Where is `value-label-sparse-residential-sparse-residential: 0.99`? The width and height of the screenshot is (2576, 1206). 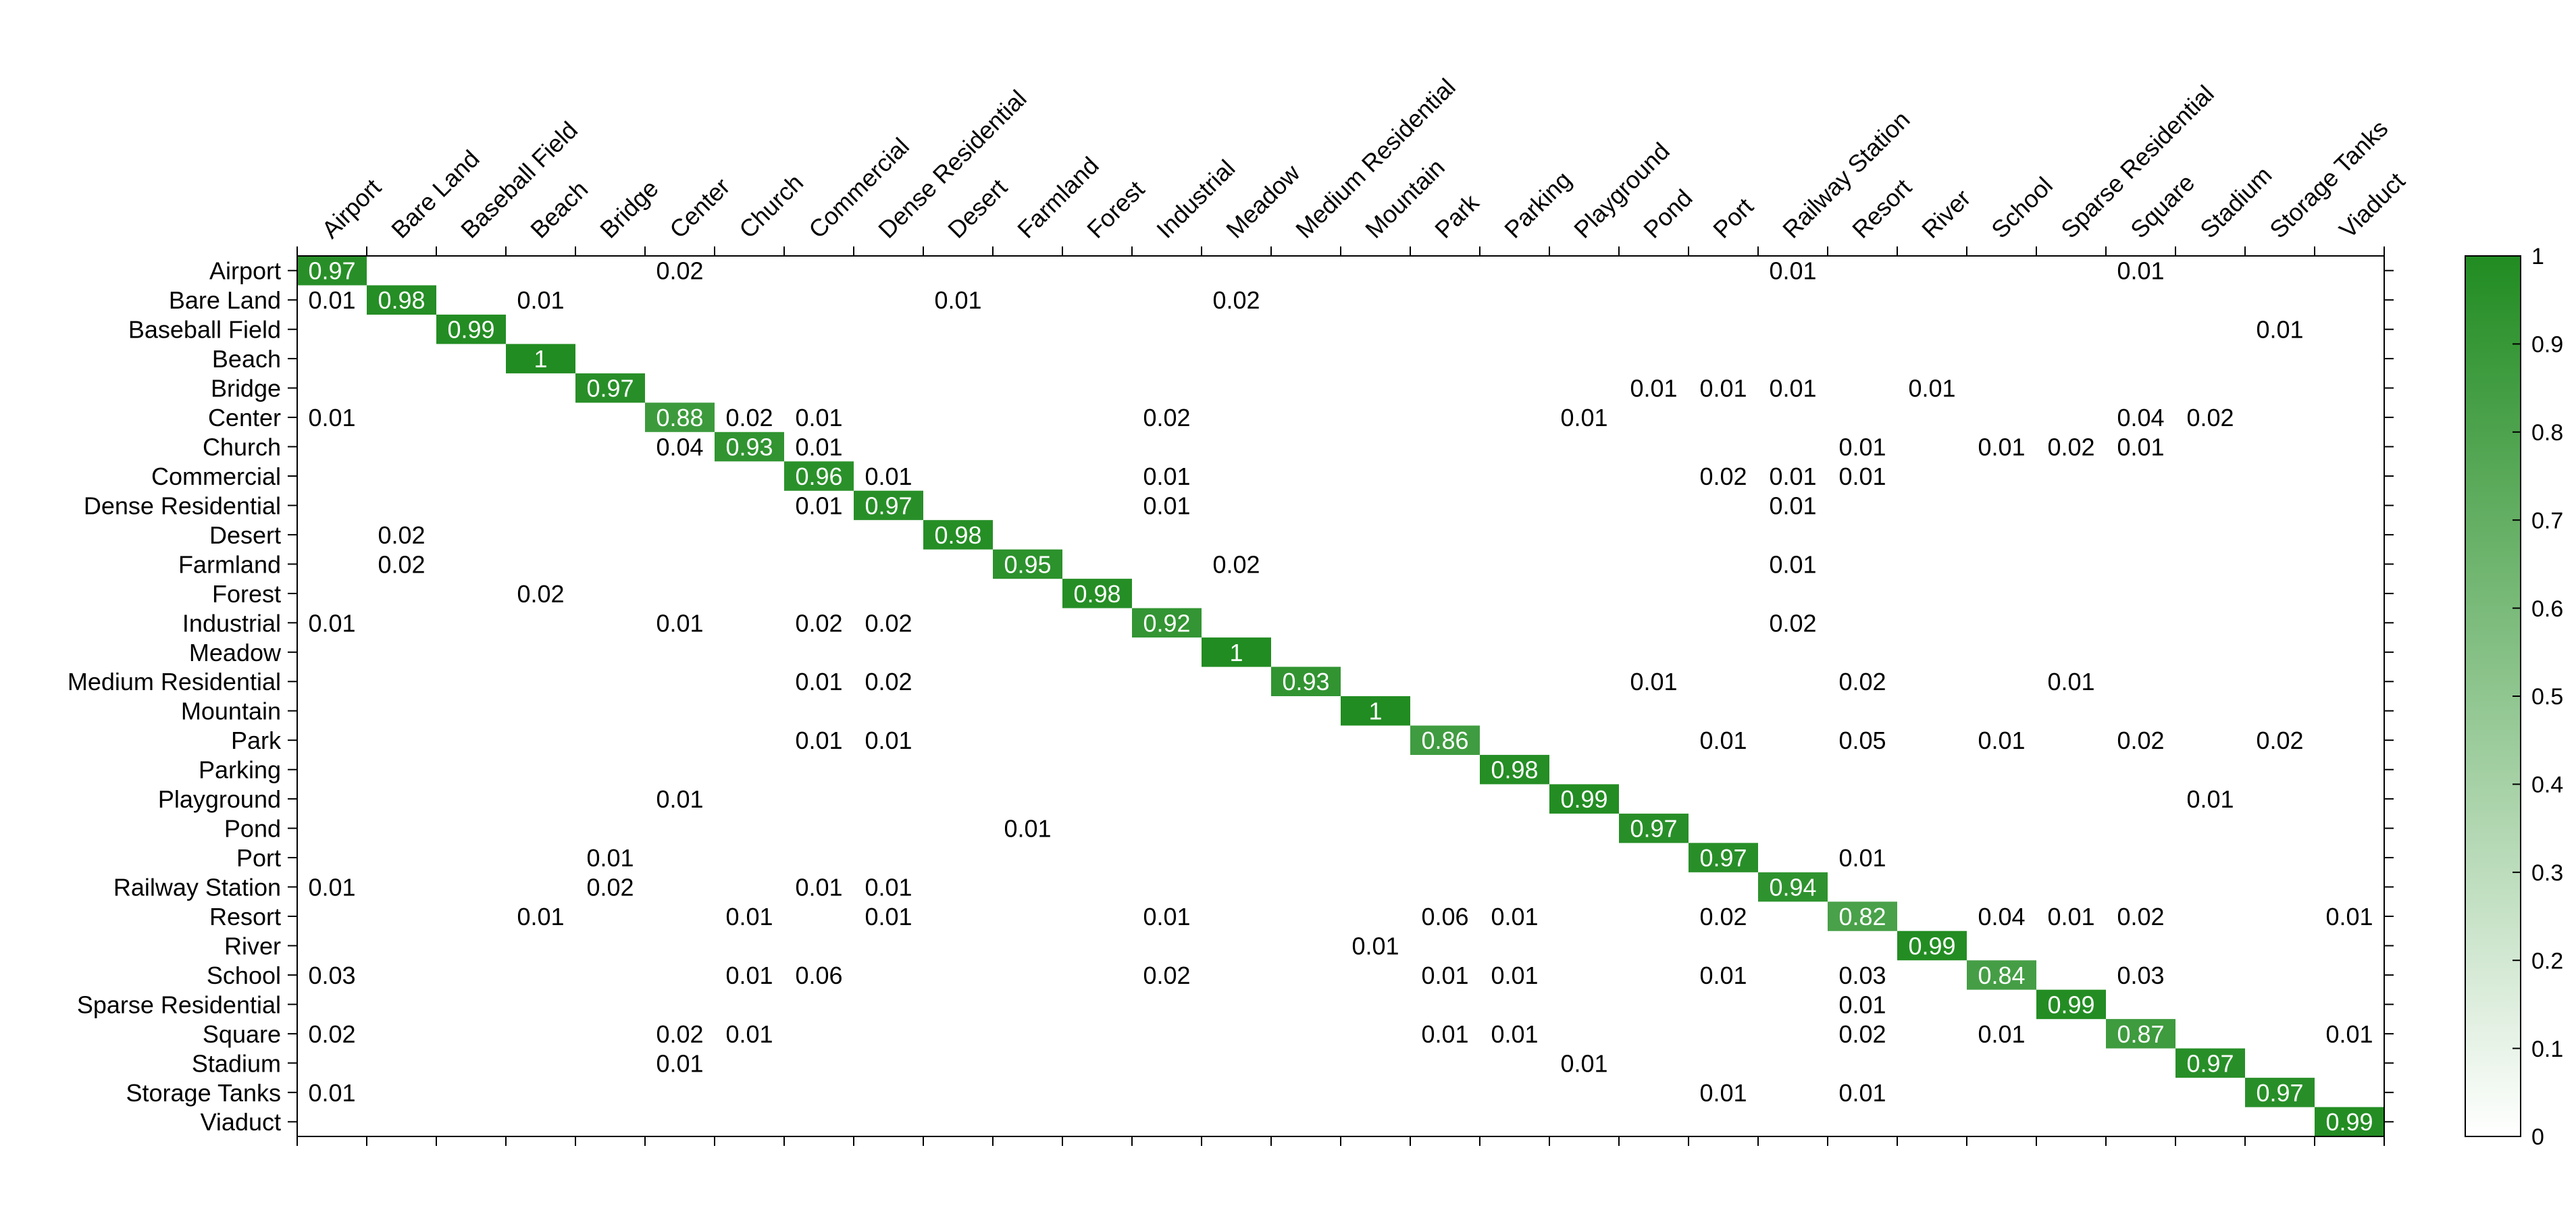
value-label-sparse-residential-sparse-residential: 0.99 is located at coordinates (2070, 1004).